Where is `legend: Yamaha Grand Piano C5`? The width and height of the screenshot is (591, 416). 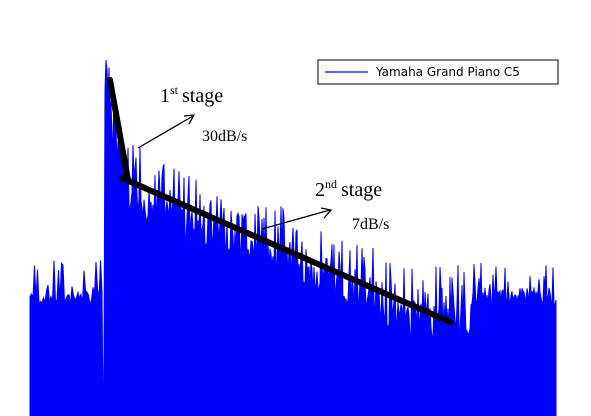
legend: Yamaha Grand Piano C5 is located at coordinates (438, 72).